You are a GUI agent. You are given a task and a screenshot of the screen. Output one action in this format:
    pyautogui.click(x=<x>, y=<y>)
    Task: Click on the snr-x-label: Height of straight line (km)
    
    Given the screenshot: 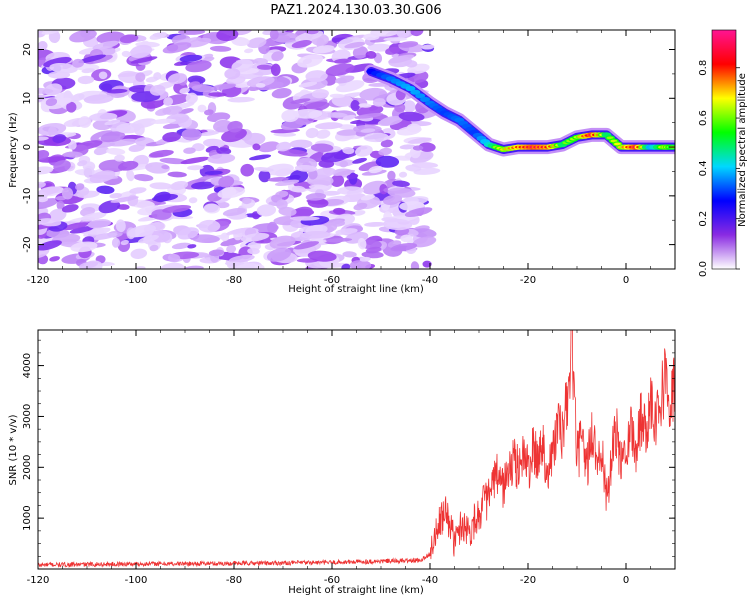 What is the action you would take?
    pyautogui.click(x=356, y=590)
    